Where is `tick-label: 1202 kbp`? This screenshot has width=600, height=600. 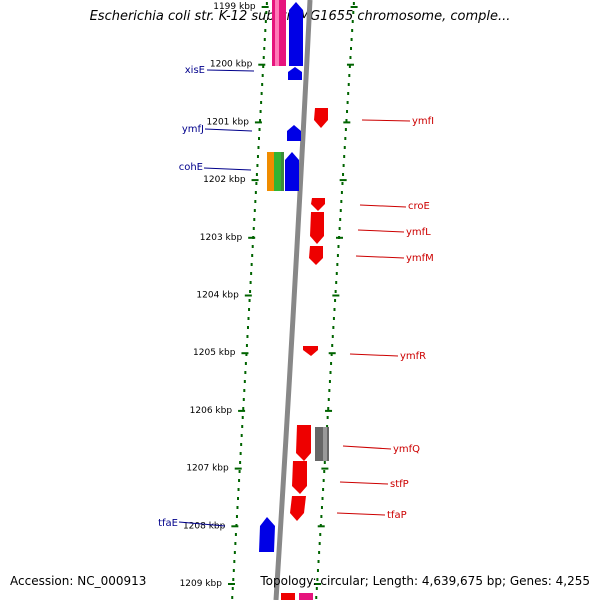
tick-label: 1202 kbp is located at coordinates (224, 180).